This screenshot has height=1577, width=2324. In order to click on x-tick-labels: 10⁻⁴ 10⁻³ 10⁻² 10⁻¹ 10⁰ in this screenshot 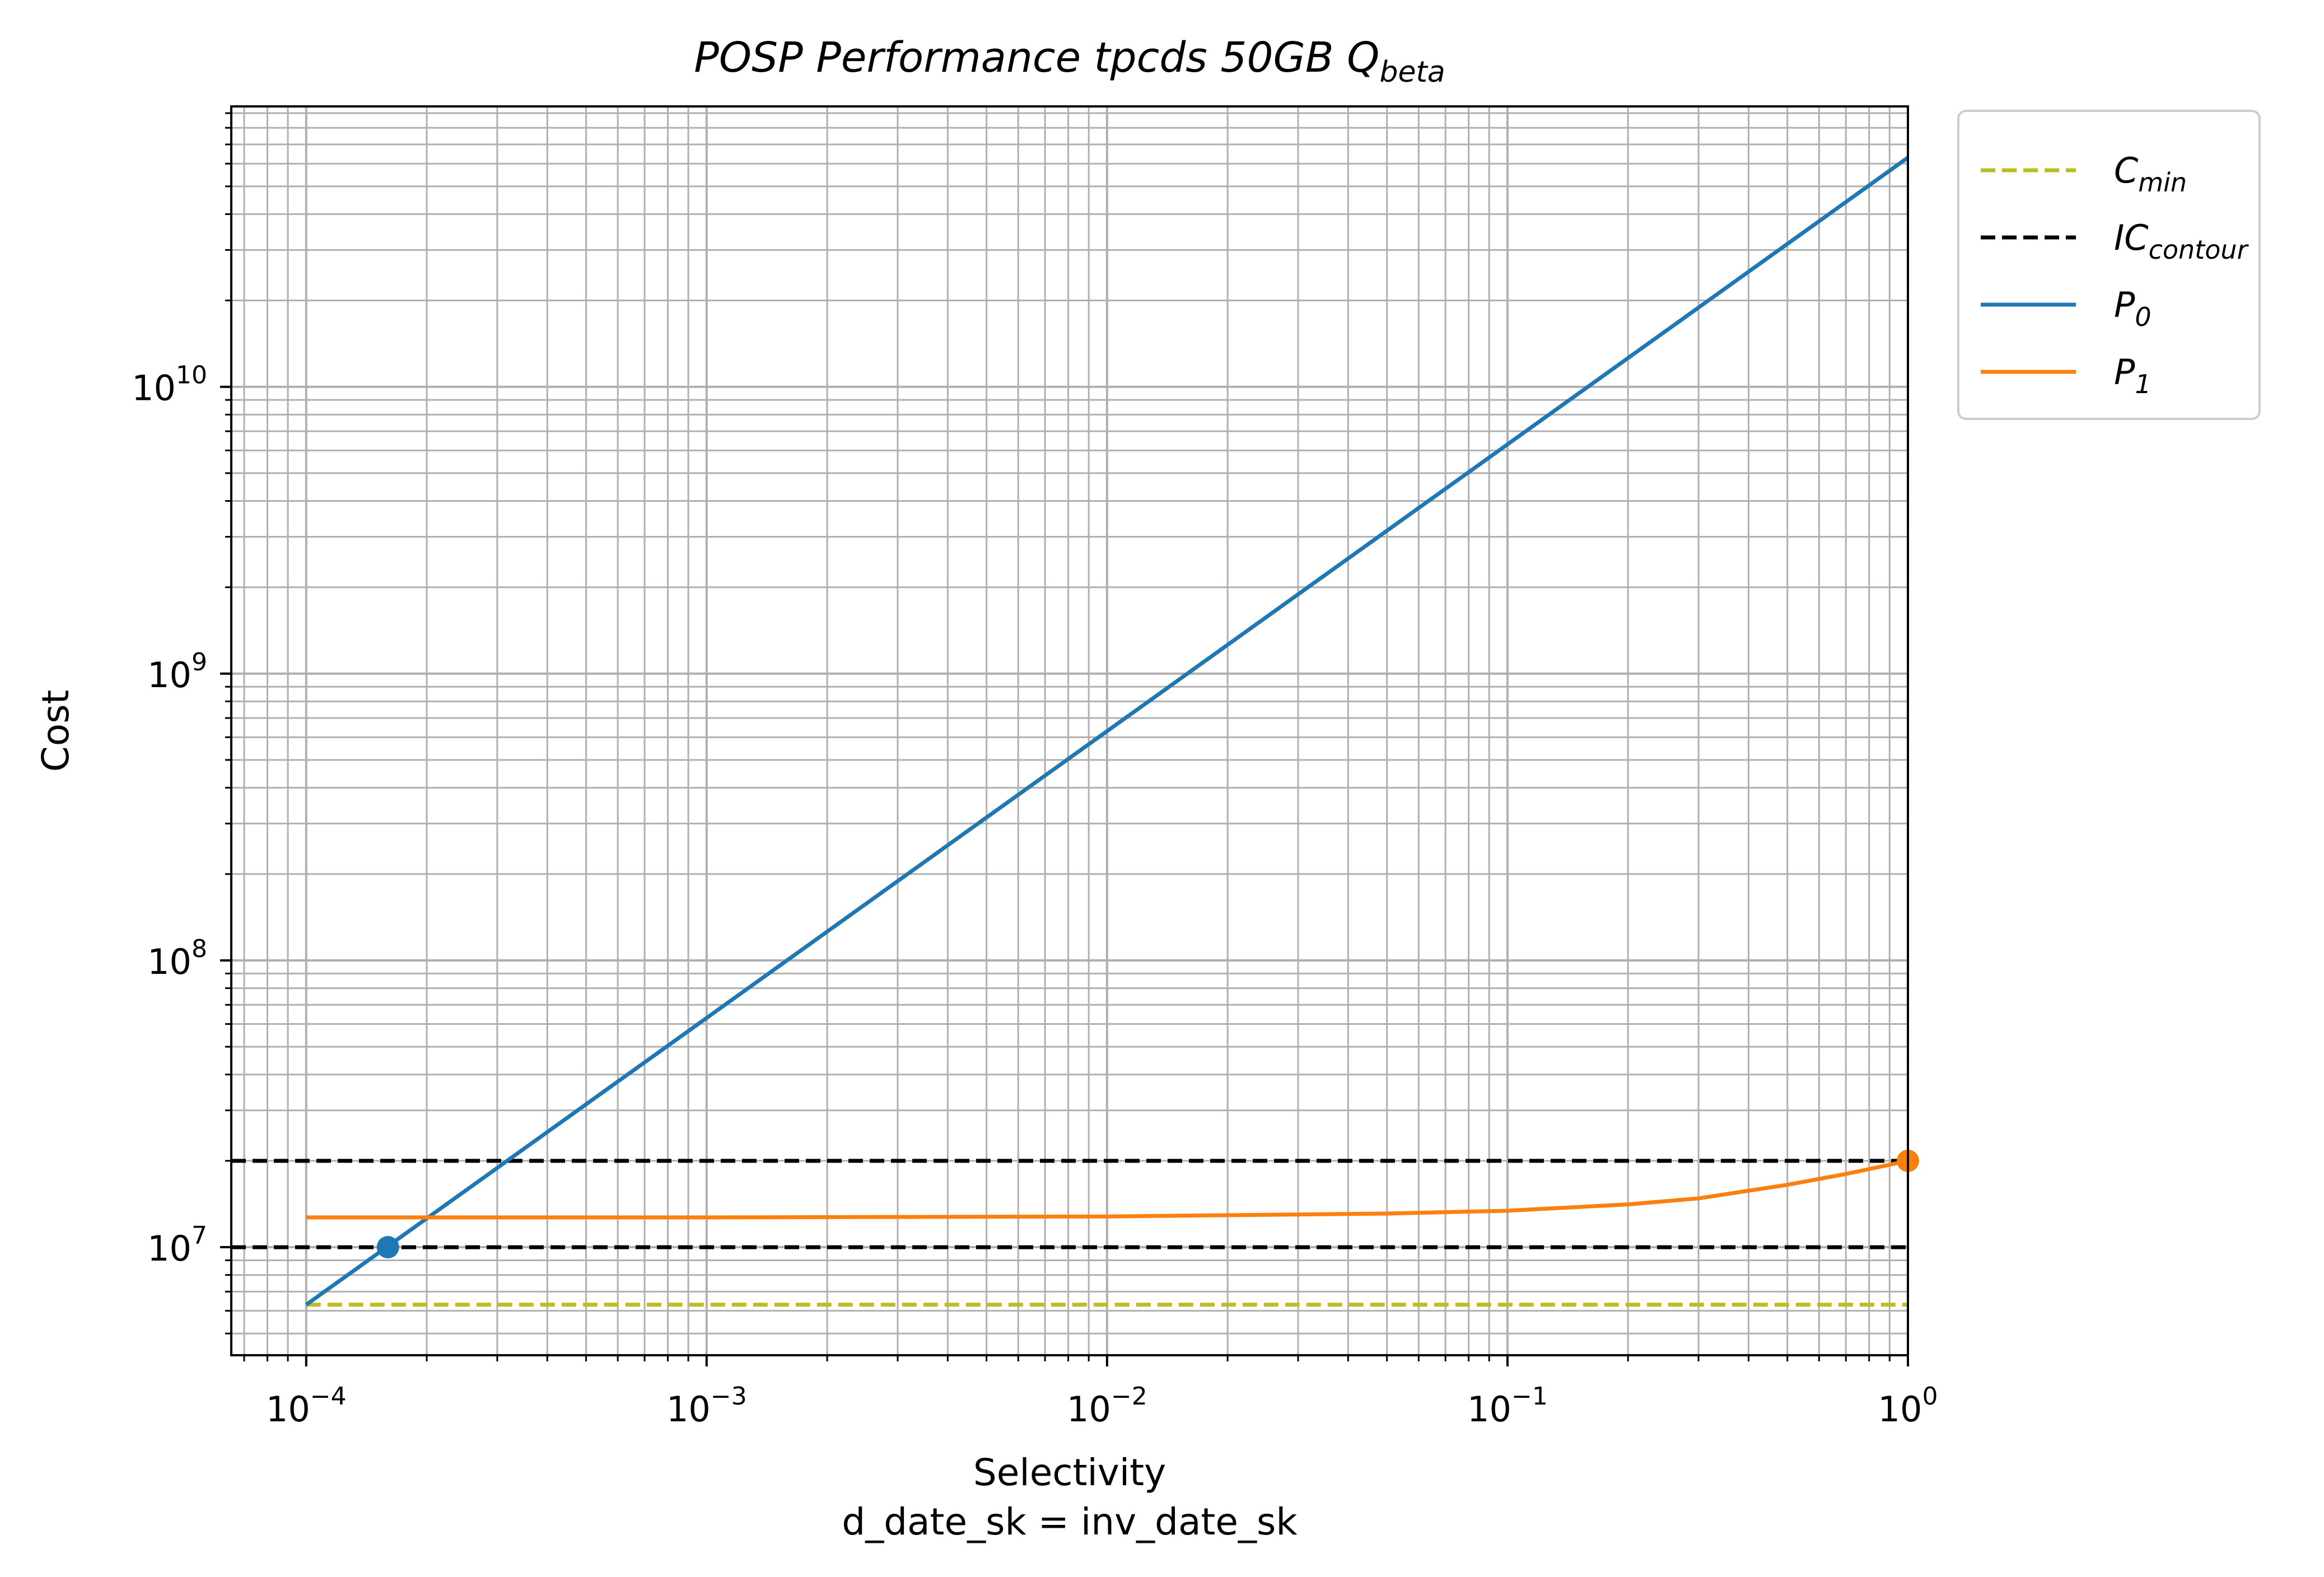, I will do `click(1102, 1406)`.